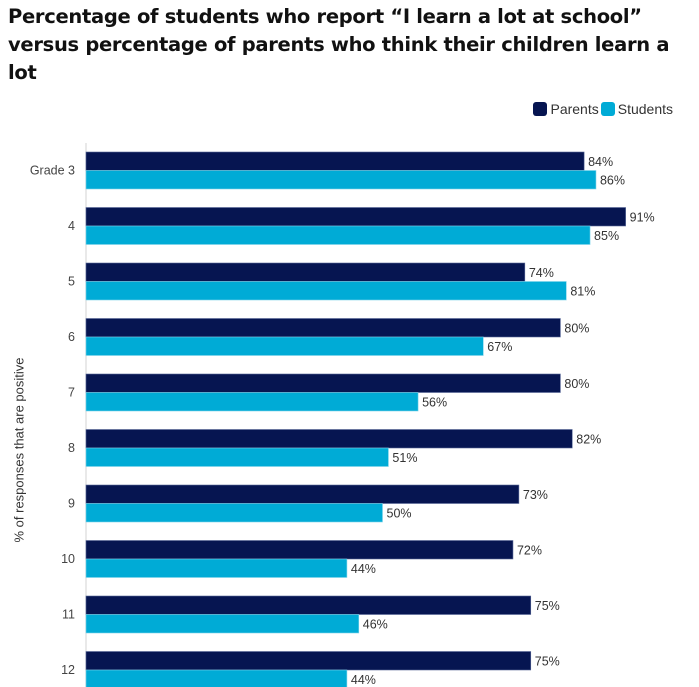 This screenshot has width=699, height=687. Describe the element at coordinates (607, 109) in the screenshot. I see `legend-swatch-students` at that location.